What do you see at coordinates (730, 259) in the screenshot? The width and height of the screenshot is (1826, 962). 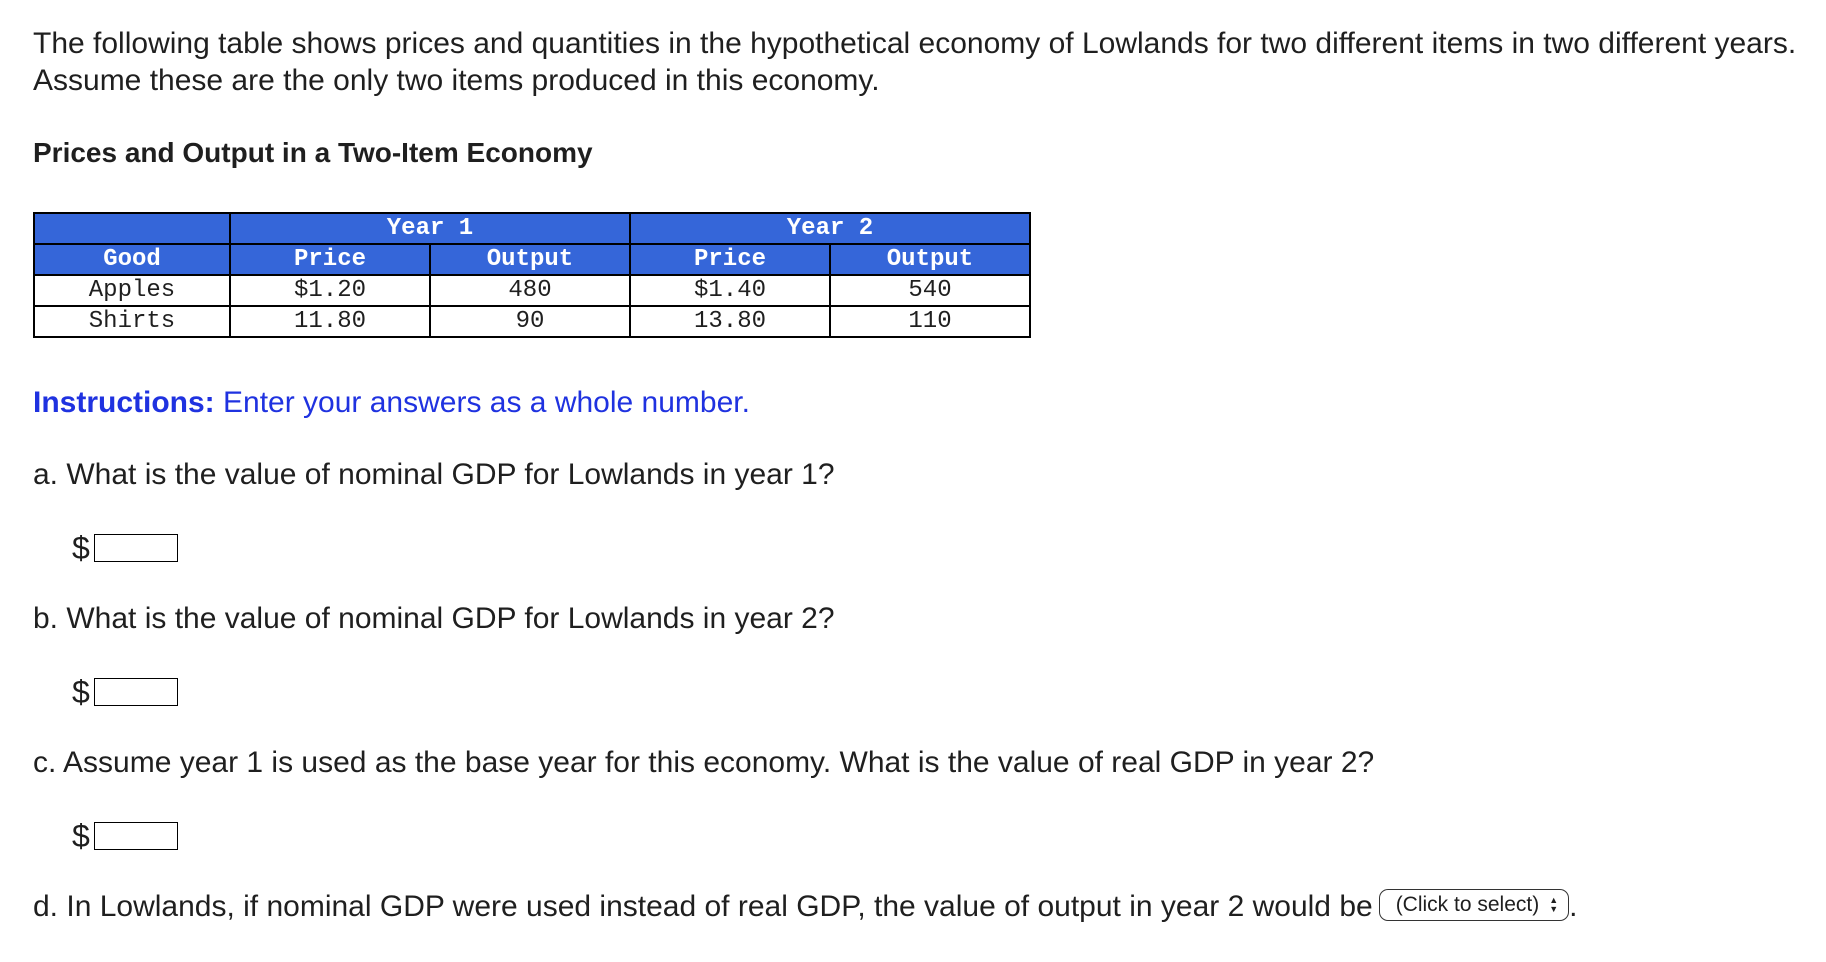 I see `column-header-price-y2: Price` at bounding box center [730, 259].